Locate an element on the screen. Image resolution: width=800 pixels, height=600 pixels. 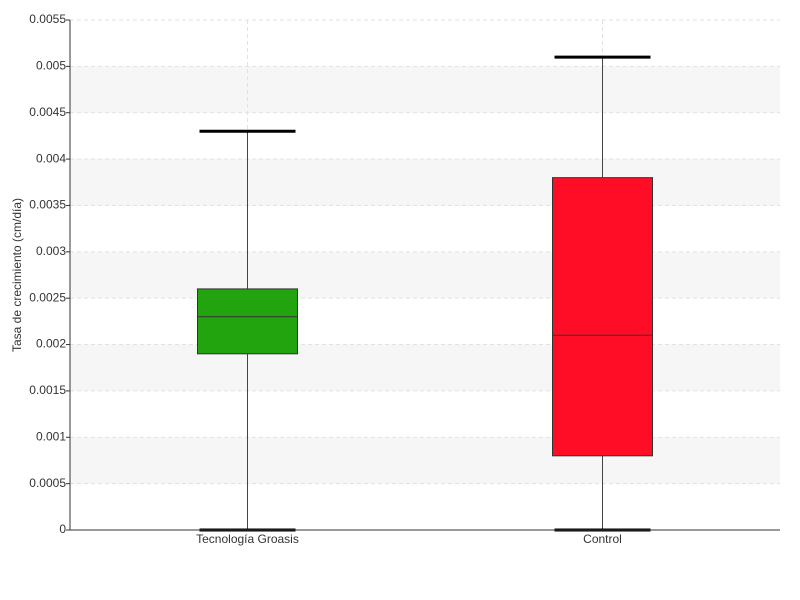
y-axis-label: Tasa de crecimiento (cm/día) is located at coordinates (17, 275).